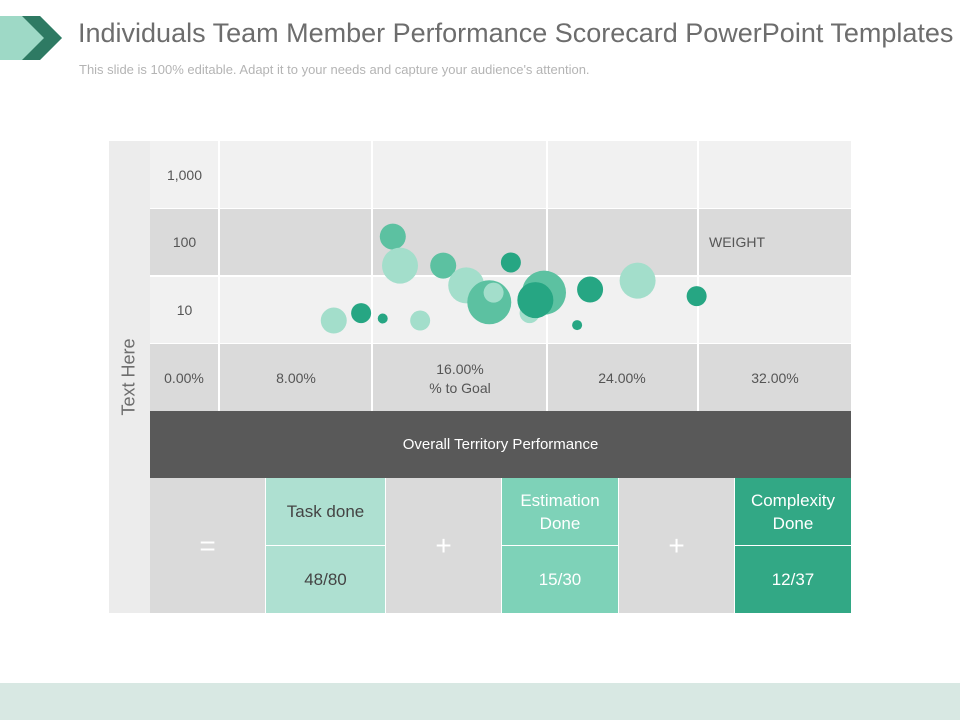 This screenshot has width=960, height=720. What do you see at coordinates (184, 175) in the screenshot?
I see `y-tick-label: 1,000` at bounding box center [184, 175].